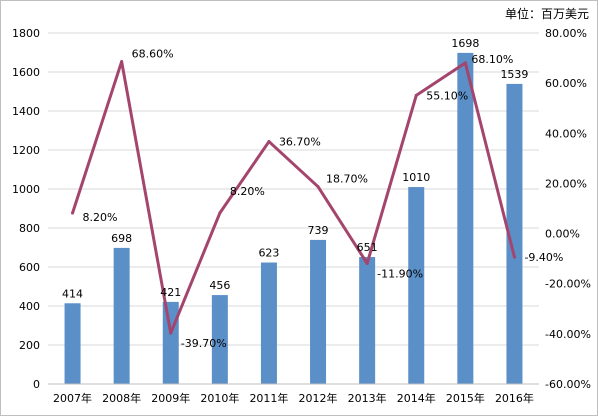  I want to click on line-value-label: -11.90%, so click(400, 273).